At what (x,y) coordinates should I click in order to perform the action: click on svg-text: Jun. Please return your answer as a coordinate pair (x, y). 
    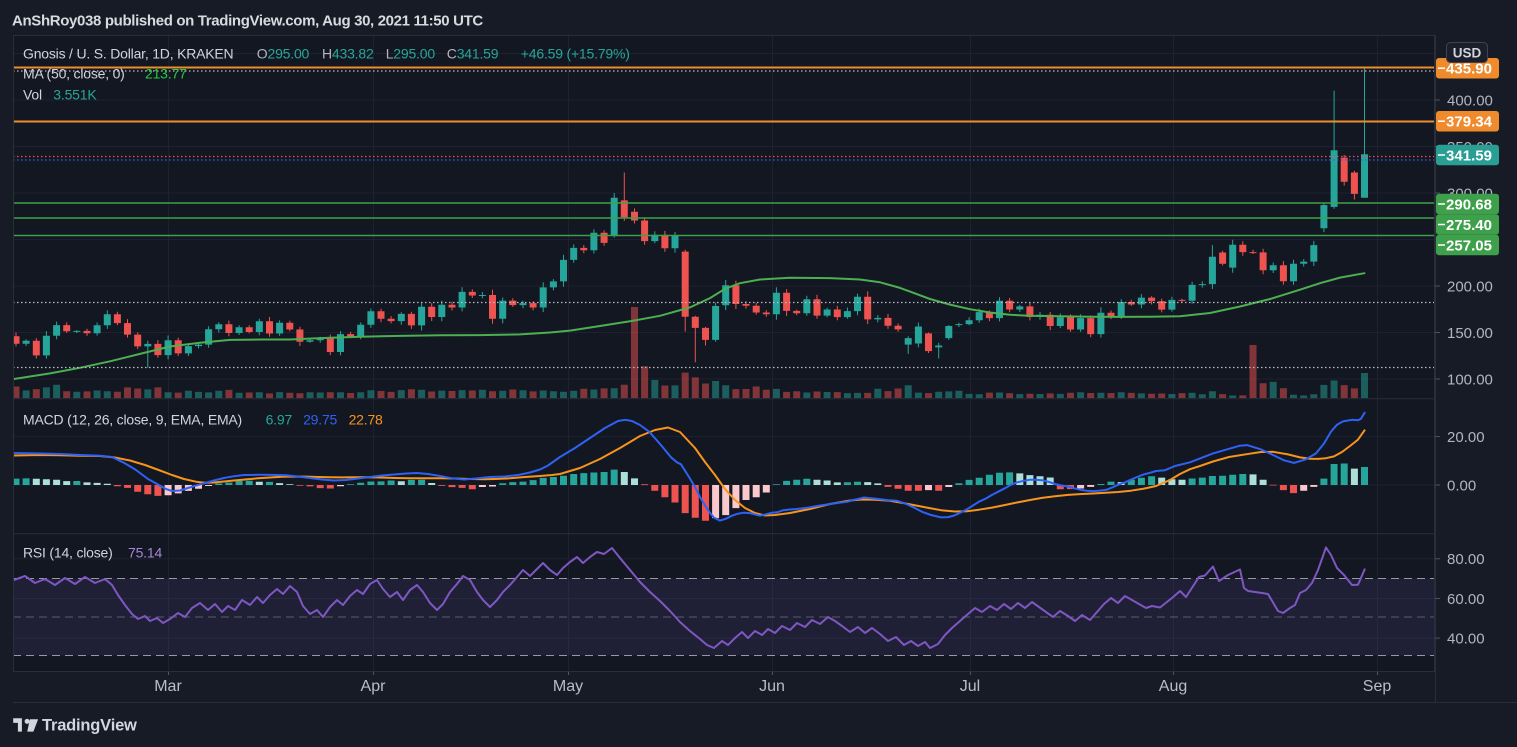
    Looking at the image, I should click on (772, 686).